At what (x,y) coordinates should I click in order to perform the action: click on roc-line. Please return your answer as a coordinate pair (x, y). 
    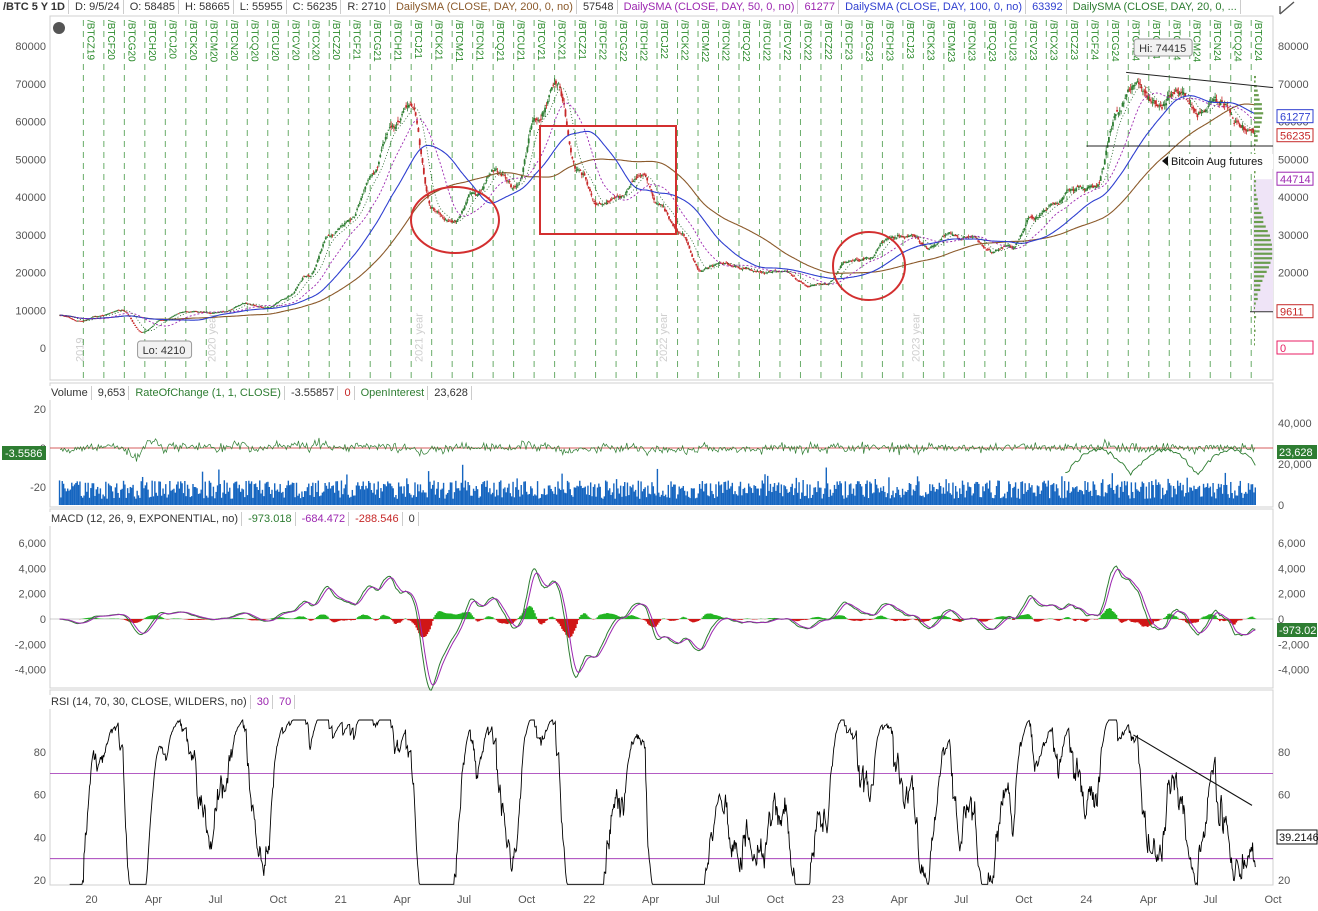
    Looking at the image, I should click on (657, 449).